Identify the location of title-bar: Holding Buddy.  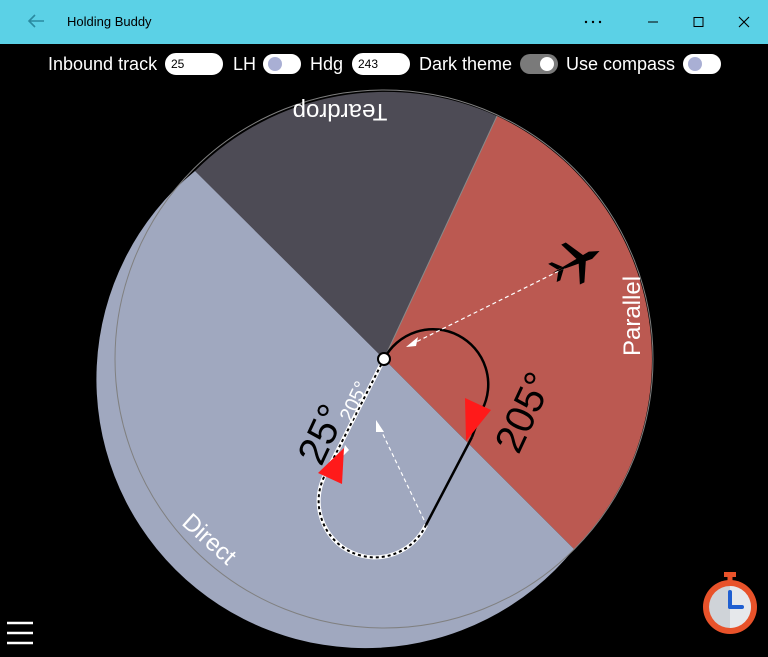
(384, 22).